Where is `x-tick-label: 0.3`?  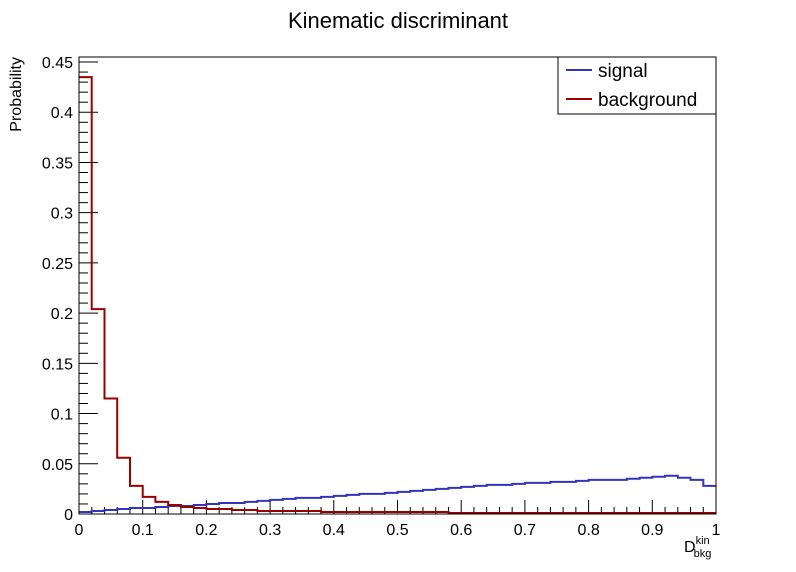
x-tick-label: 0.3 is located at coordinates (270, 530).